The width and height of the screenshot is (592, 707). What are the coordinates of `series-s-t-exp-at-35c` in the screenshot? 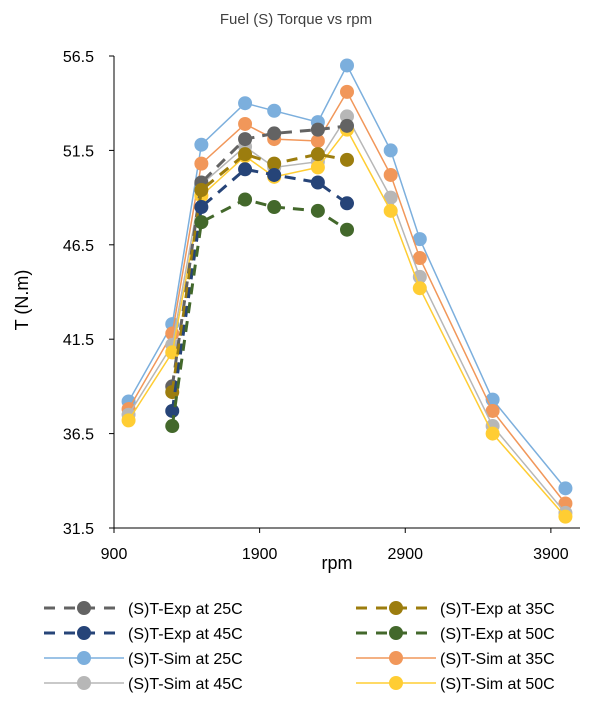 It's located at (259, 273).